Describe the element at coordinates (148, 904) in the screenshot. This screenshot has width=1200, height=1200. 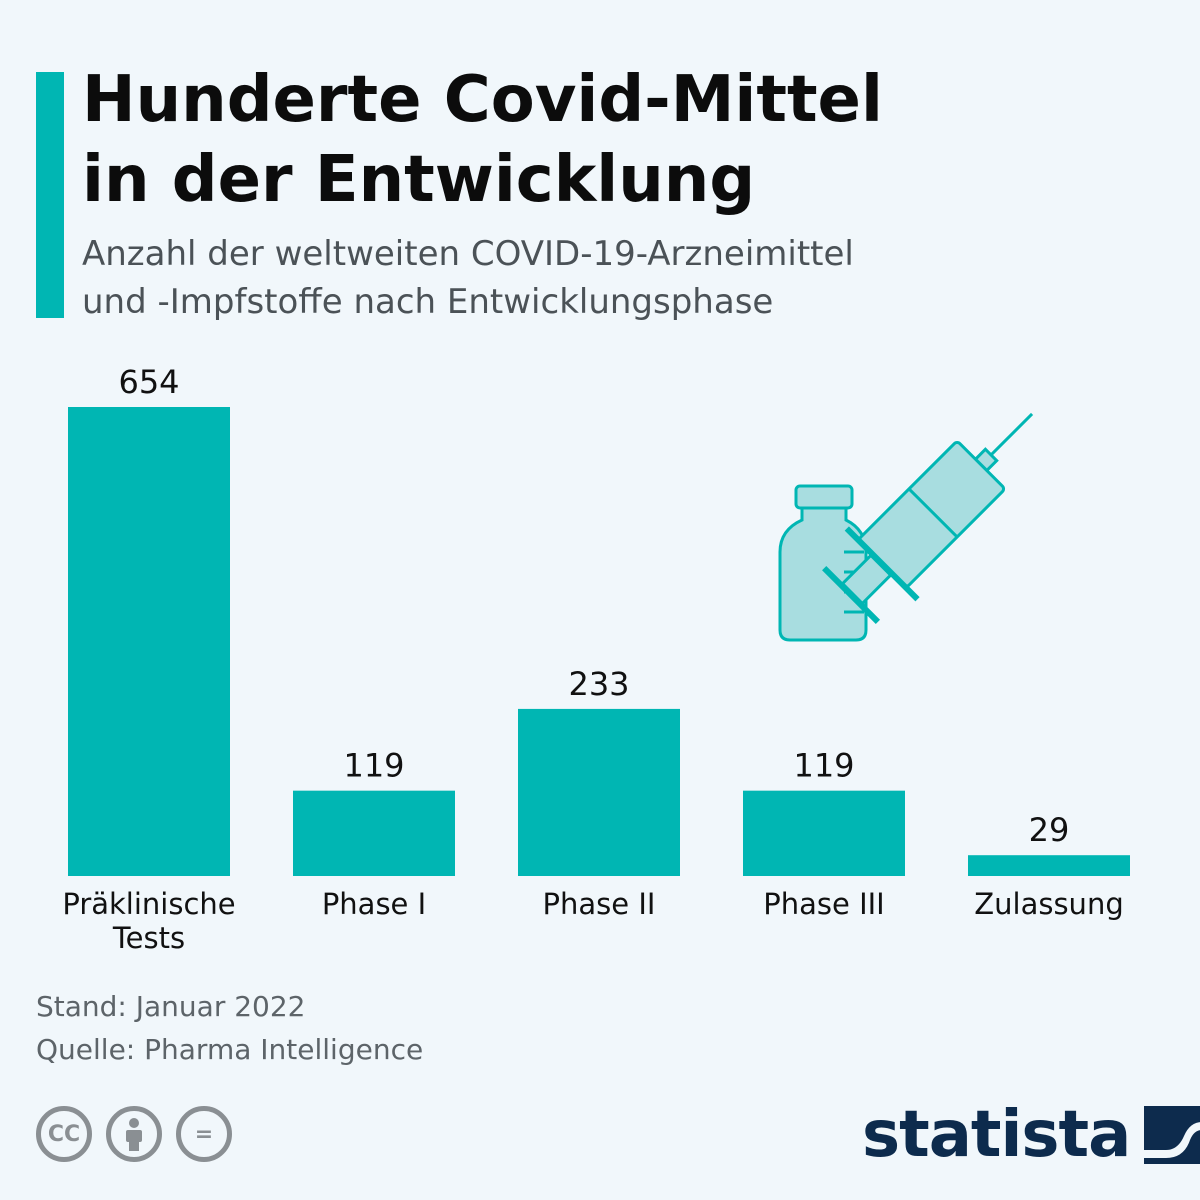
I see `category-label-0: Präklinische` at that location.